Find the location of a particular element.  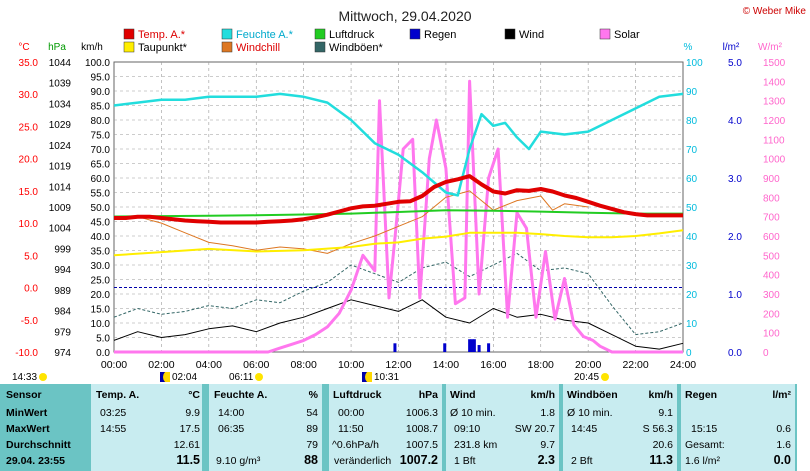

temp-tick-label: 15.0 is located at coordinates (29, 192).